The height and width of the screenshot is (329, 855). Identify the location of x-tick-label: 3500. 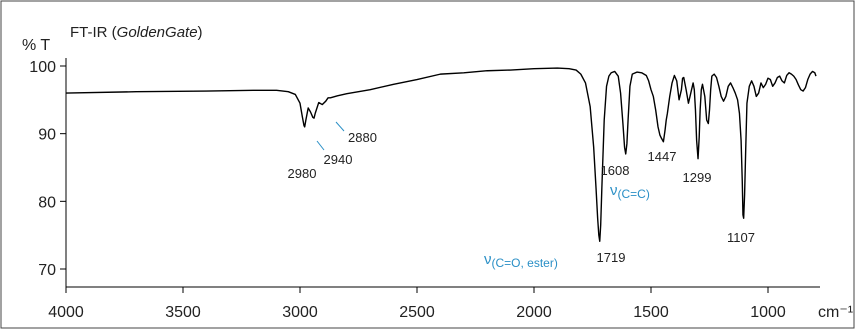
(183, 312).